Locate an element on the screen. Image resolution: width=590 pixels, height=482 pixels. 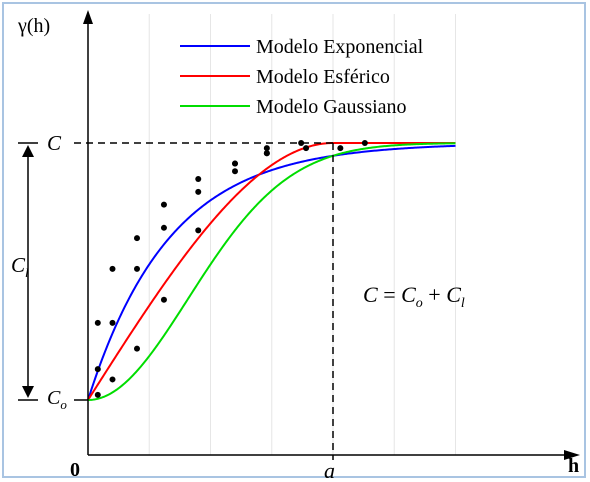
equation-text: C = Co + Cl is located at coordinates (414, 296).